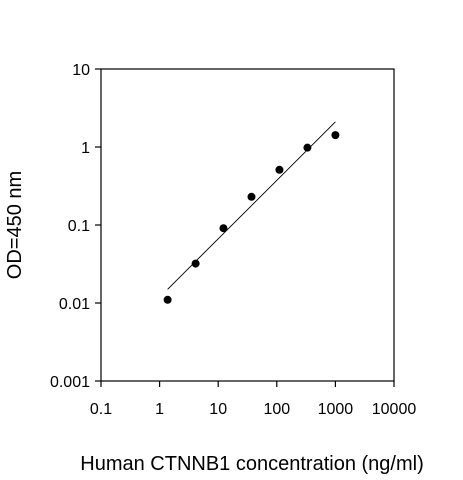 The height and width of the screenshot is (480, 463). Describe the element at coordinates (98, 225) in the screenshot. I see `y-axis-ticks` at that location.